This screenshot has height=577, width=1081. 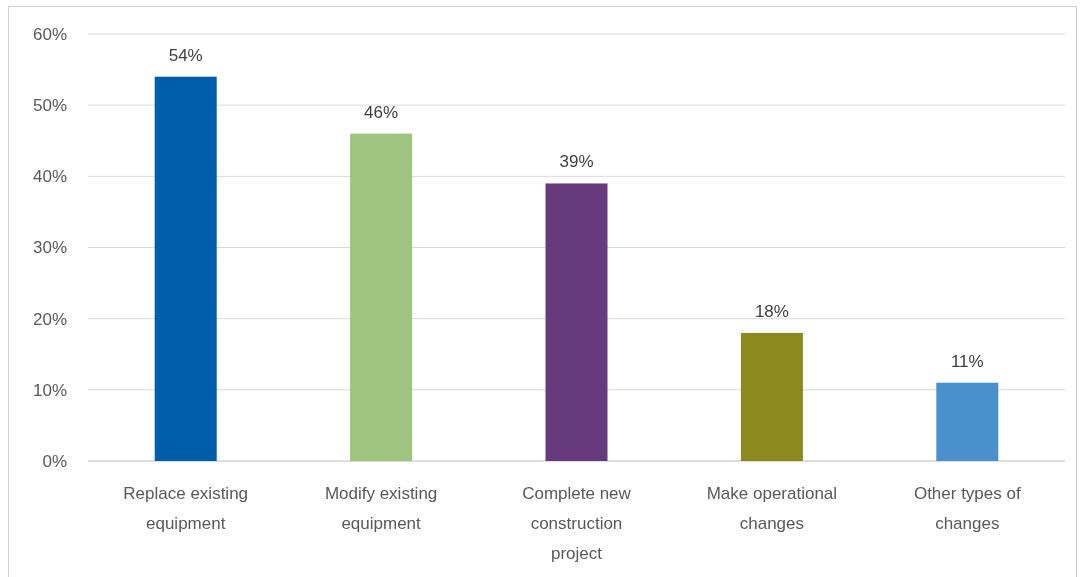 What do you see at coordinates (381, 112) in the screenshot?
I see `data-label: 46%` at bounding box center [381, 112].